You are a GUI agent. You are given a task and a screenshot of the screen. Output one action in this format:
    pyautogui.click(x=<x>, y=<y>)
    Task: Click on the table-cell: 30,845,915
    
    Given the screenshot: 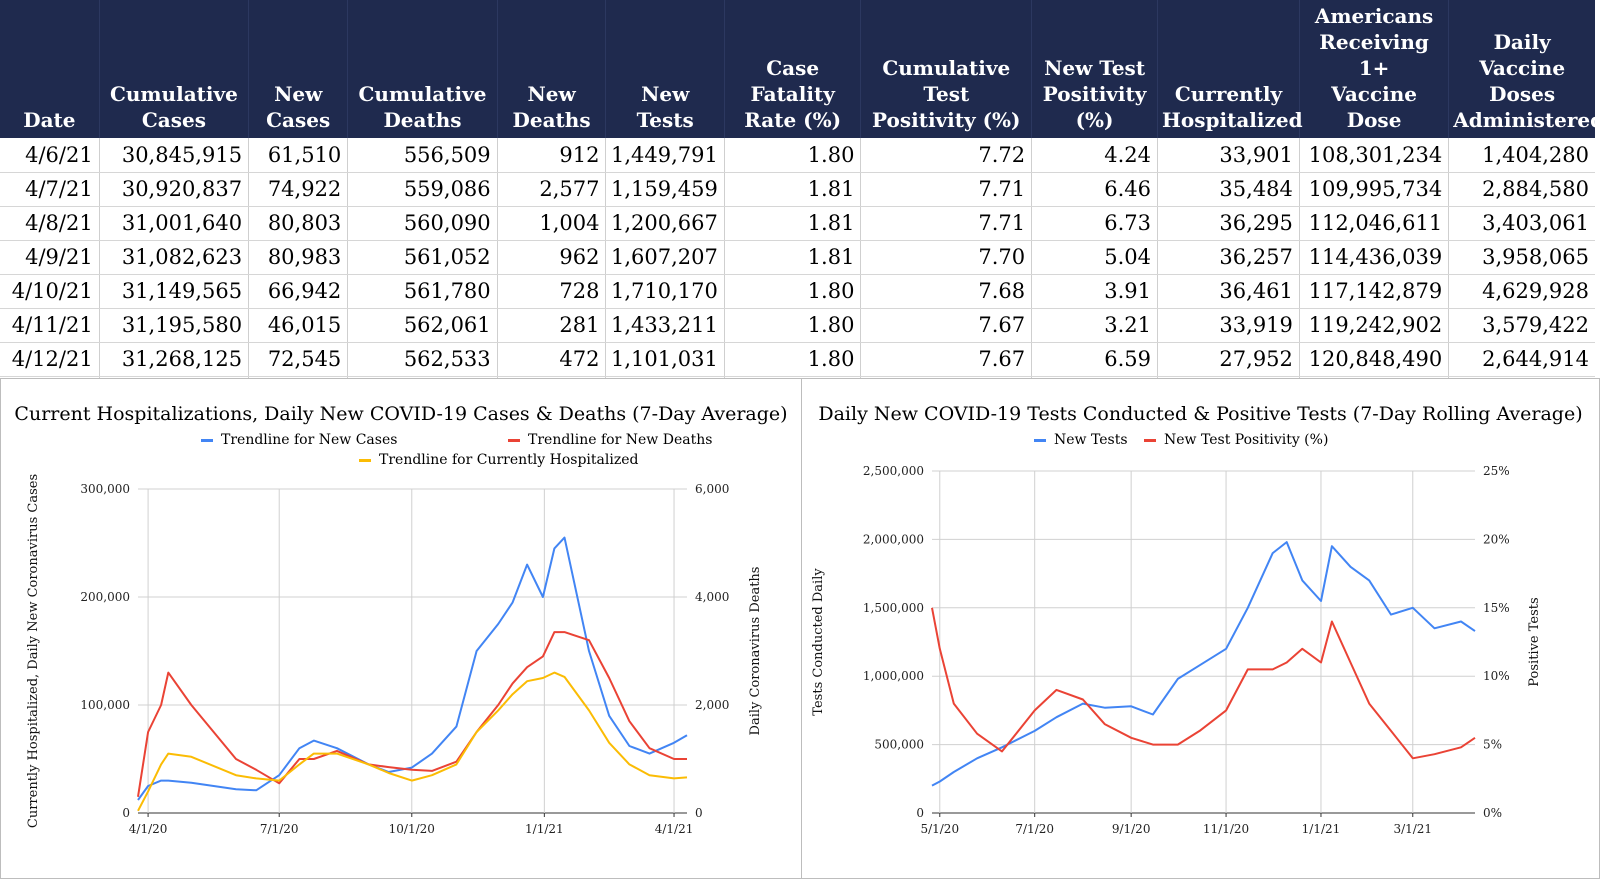 What is the action you would take?
    pyautogui.click(x=174, y=155)
    